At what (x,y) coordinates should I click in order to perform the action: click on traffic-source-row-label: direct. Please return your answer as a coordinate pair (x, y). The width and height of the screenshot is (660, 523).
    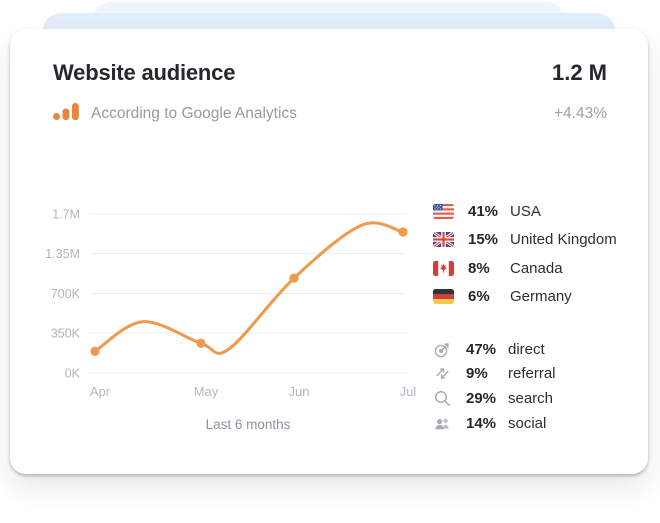
    Looking at the image, I should click on (526, 349).